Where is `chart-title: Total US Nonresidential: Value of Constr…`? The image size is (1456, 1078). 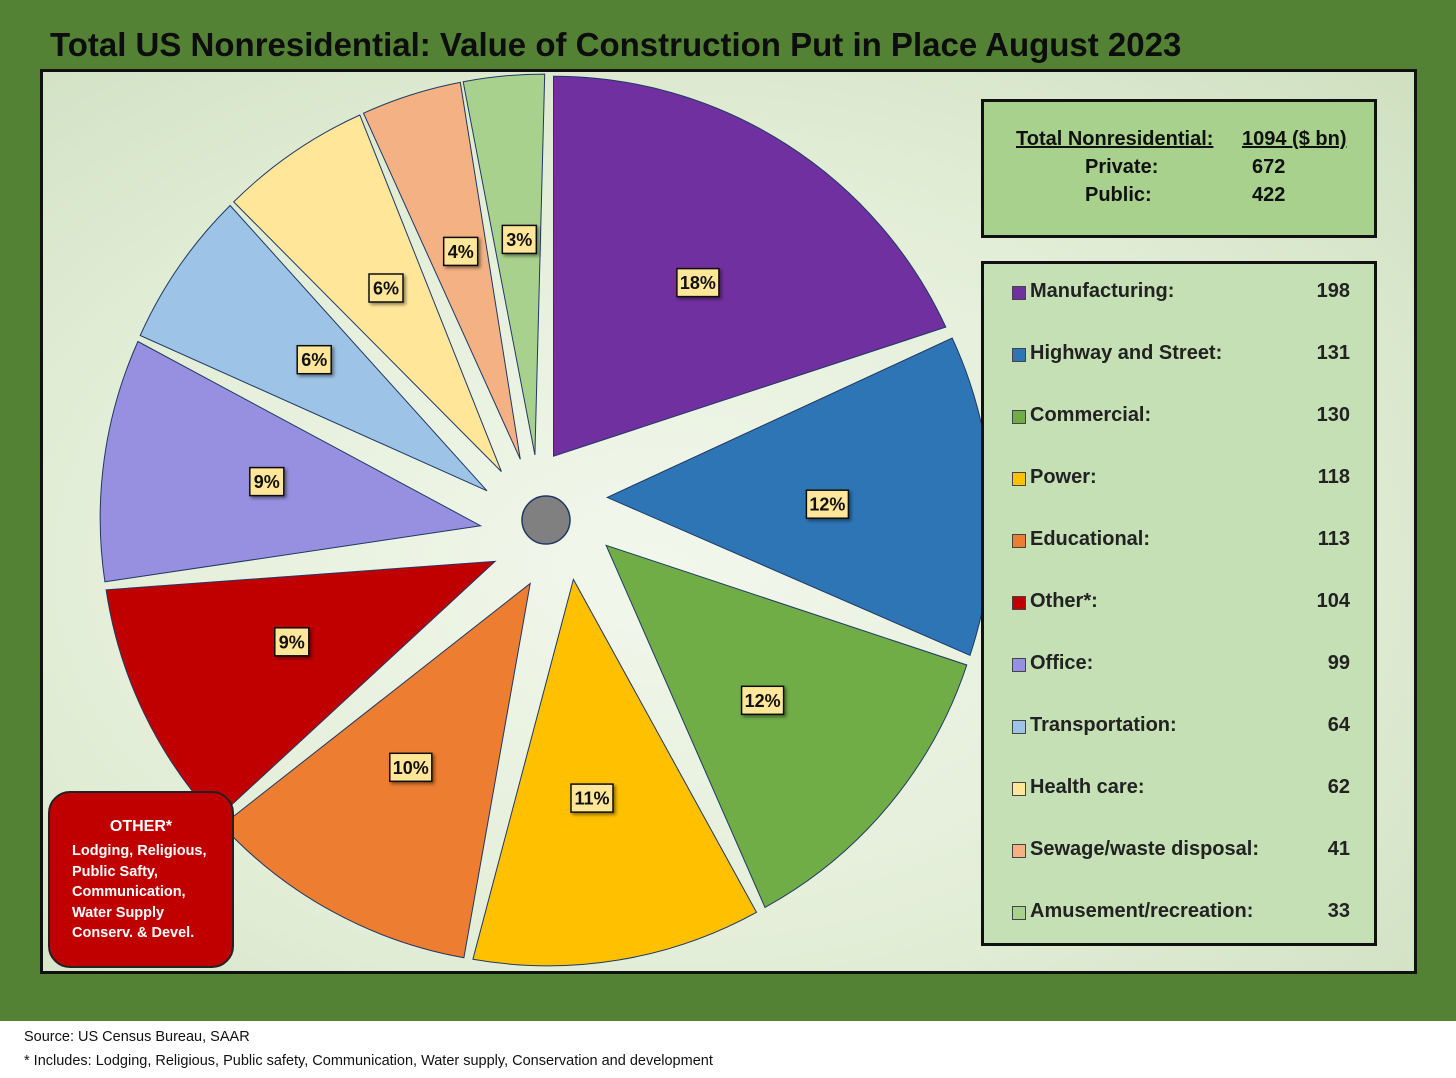
chart-title: Total US Nonresidential: Value of Constr… is located at coordinates (616, 44).